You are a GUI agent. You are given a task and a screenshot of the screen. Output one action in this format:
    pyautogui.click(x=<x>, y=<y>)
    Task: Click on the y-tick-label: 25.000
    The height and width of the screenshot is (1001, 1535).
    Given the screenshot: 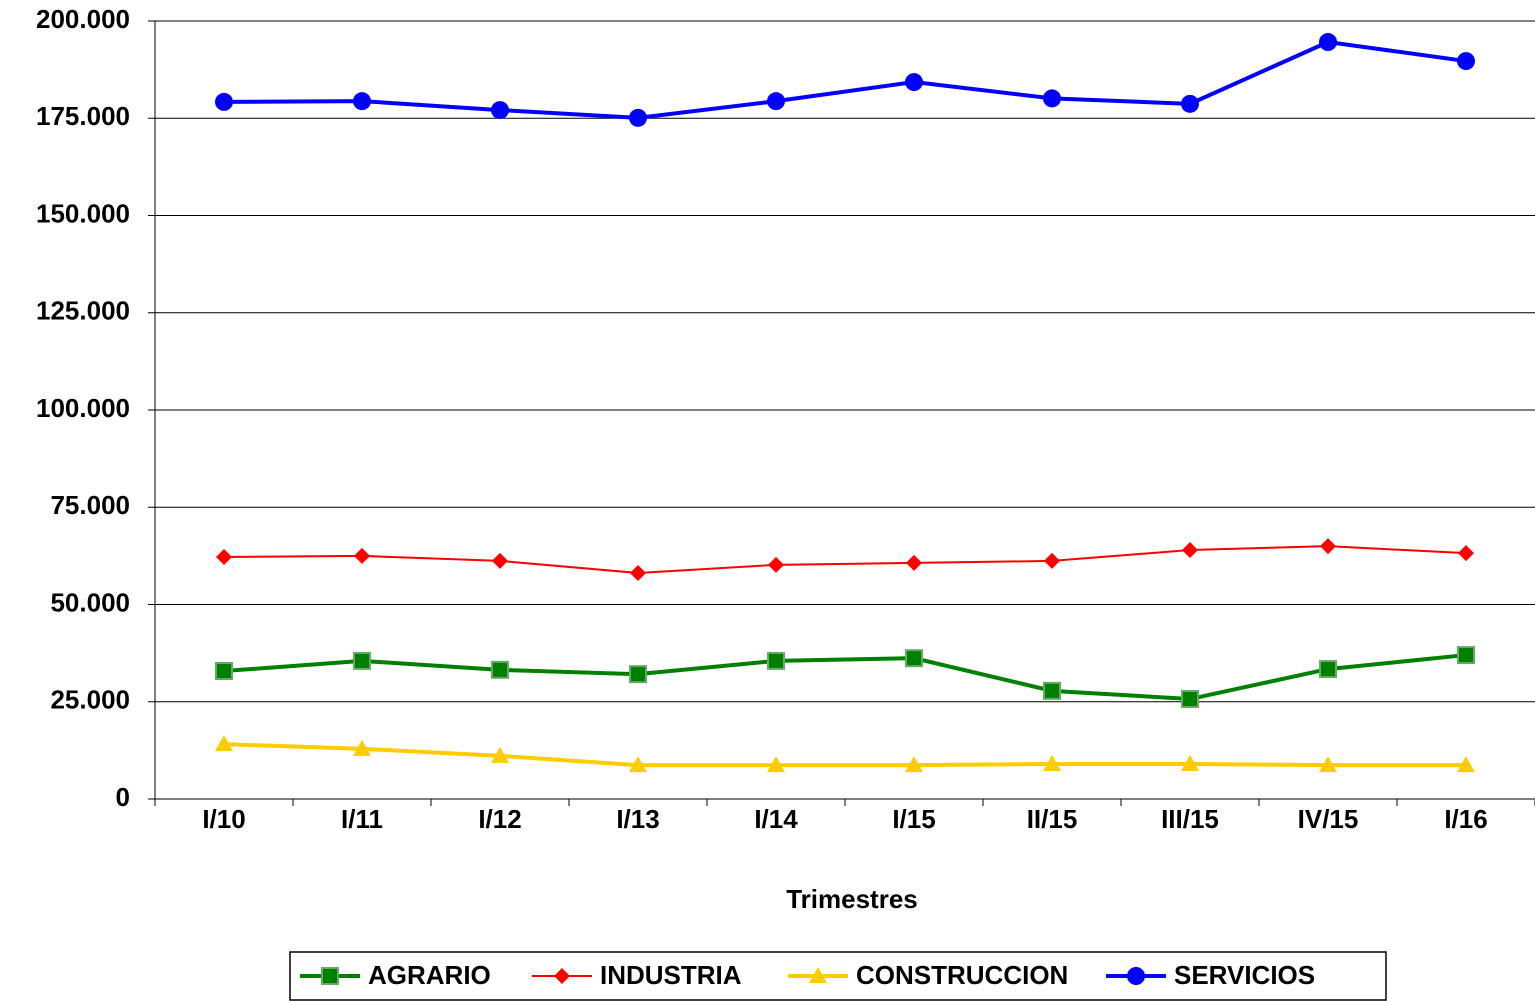 What is the action you would take?
    pyautogui.click(x=90, y=700)
    